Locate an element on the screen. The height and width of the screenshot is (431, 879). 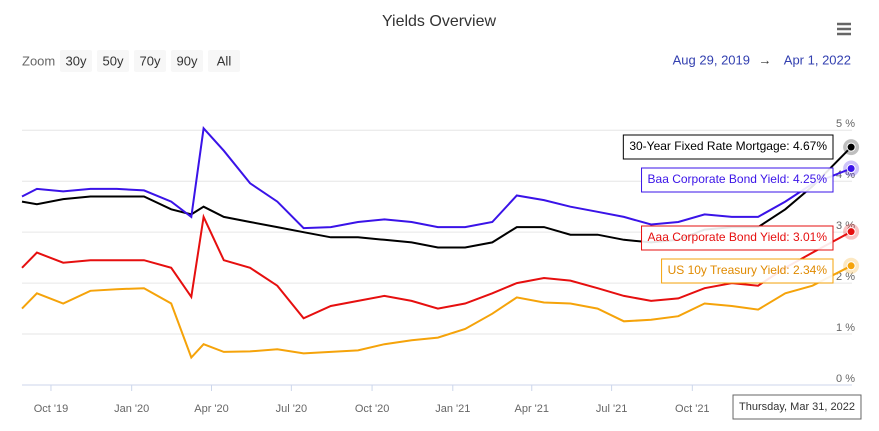
tooltip: Baa Corporate Bond Yield: 4.25% is located at coordinates (737, 180).